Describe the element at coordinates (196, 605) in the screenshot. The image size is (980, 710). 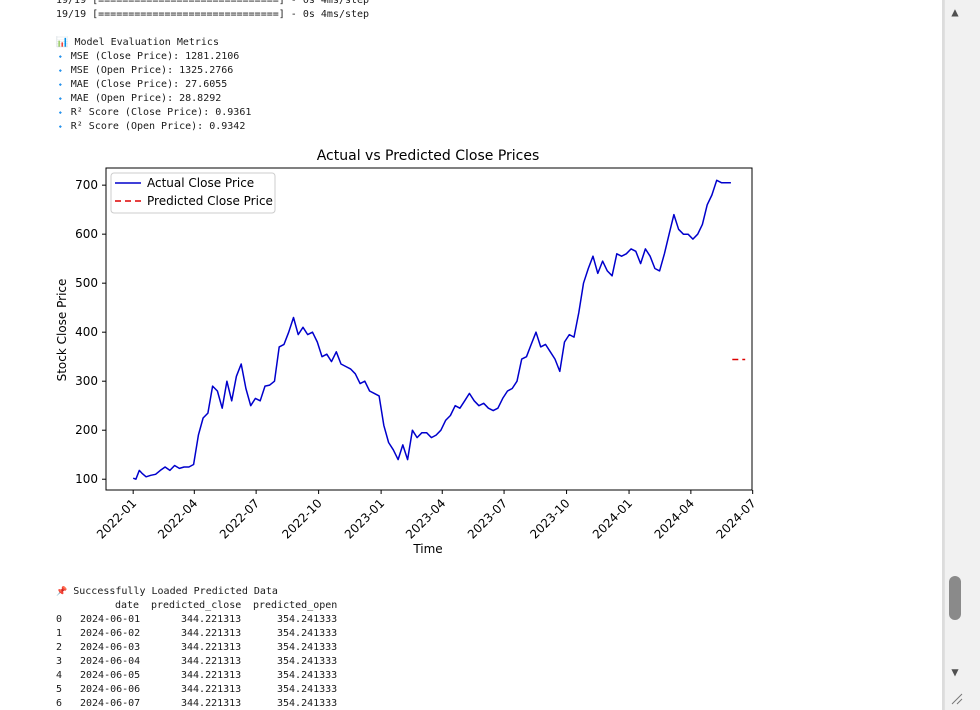
I see `table-header-close: predicted_close` at that location.